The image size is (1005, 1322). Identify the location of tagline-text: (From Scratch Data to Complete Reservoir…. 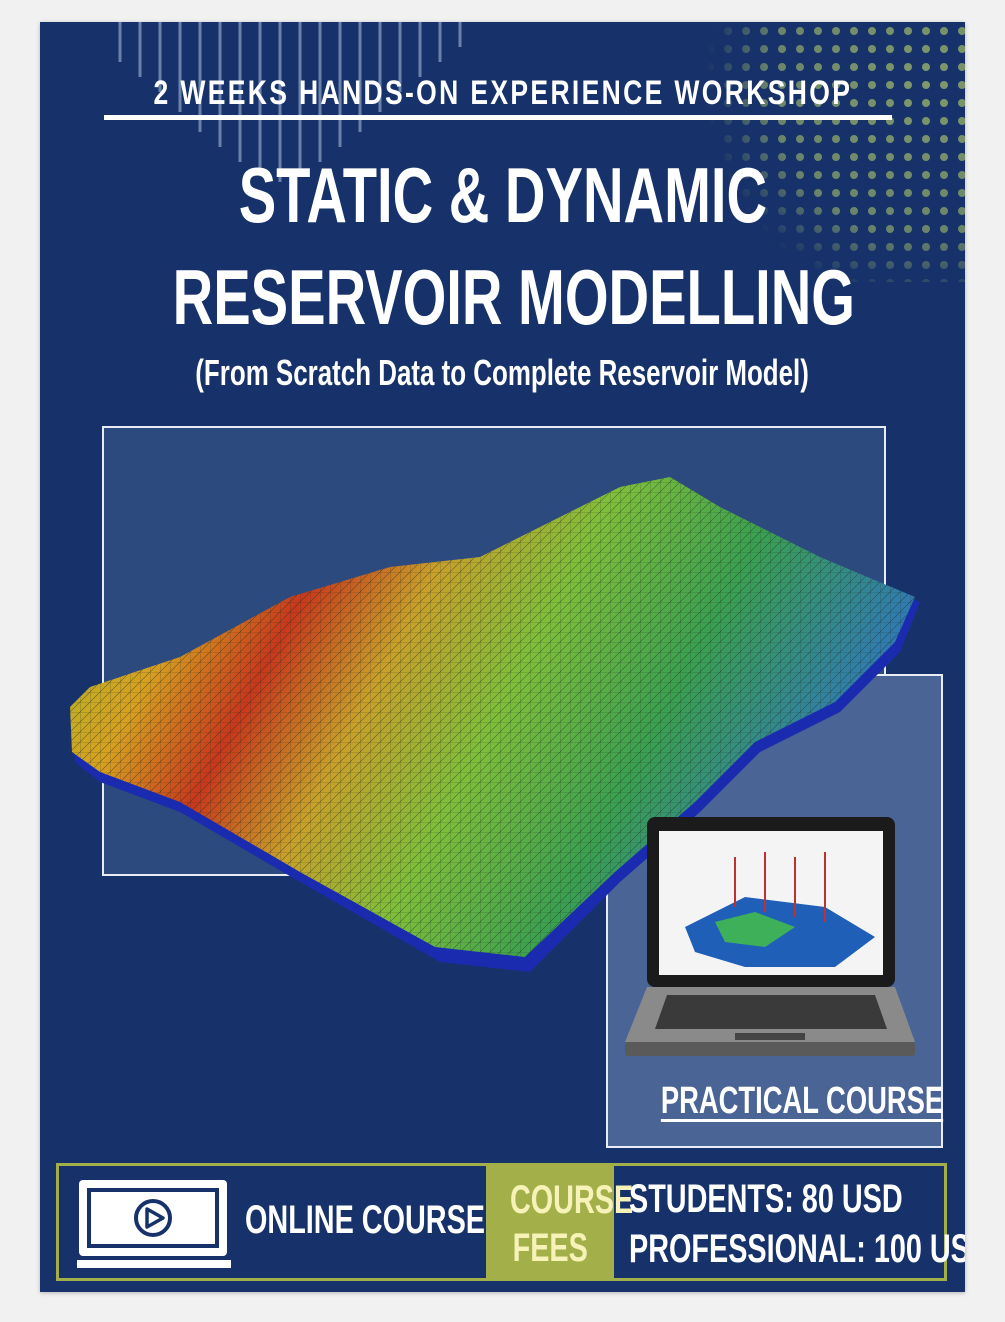
(502, 372).